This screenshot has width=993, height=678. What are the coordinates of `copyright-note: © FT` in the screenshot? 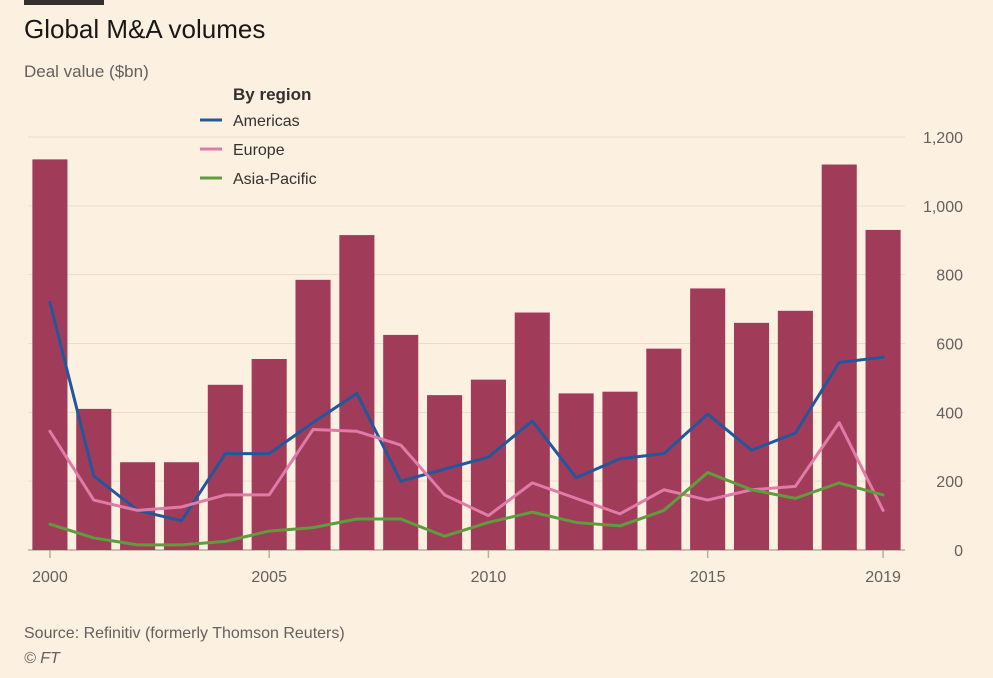 It's located at (42, 658).